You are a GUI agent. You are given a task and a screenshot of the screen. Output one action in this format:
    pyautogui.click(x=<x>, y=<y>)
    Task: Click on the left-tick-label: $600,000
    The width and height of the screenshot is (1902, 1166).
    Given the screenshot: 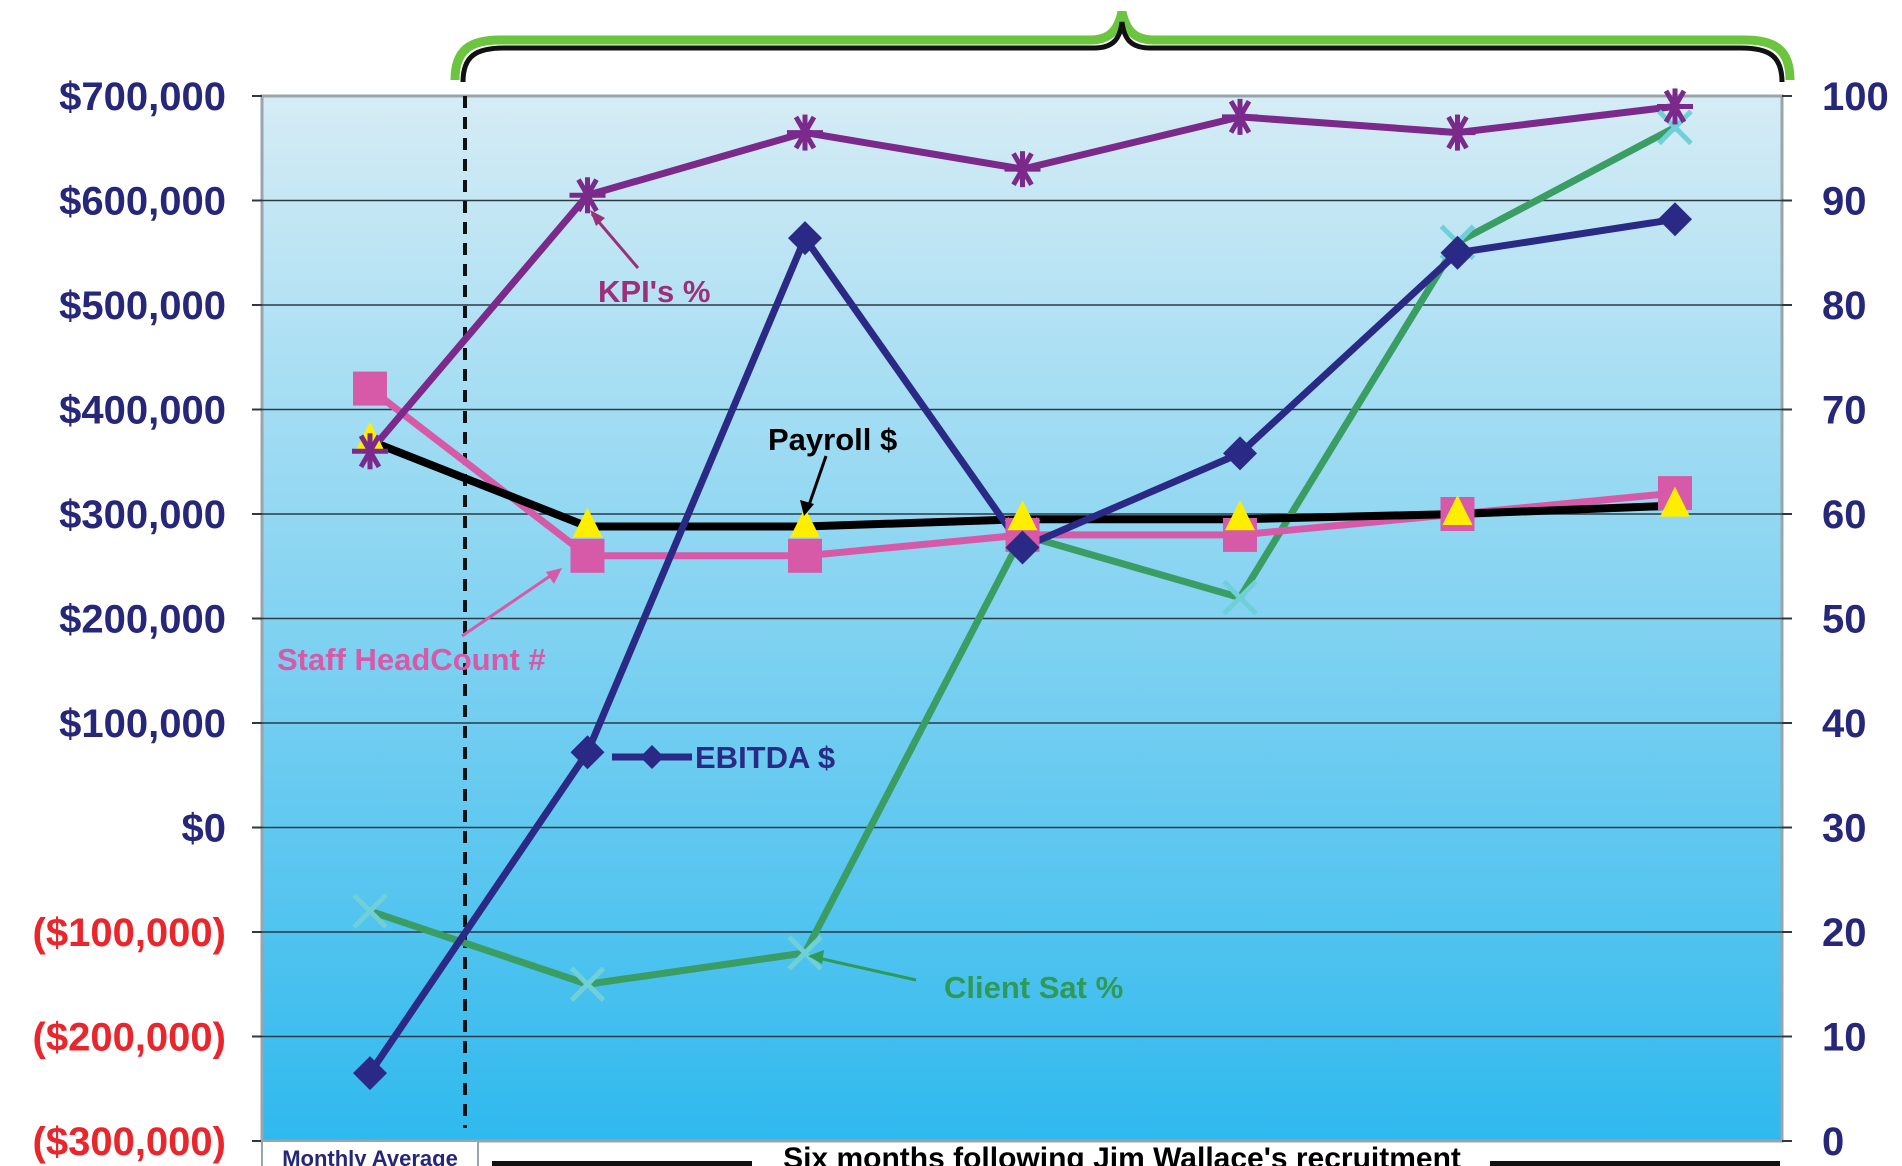 What is the action you would take?
    pyautogui.click(x=142, y=202)
    